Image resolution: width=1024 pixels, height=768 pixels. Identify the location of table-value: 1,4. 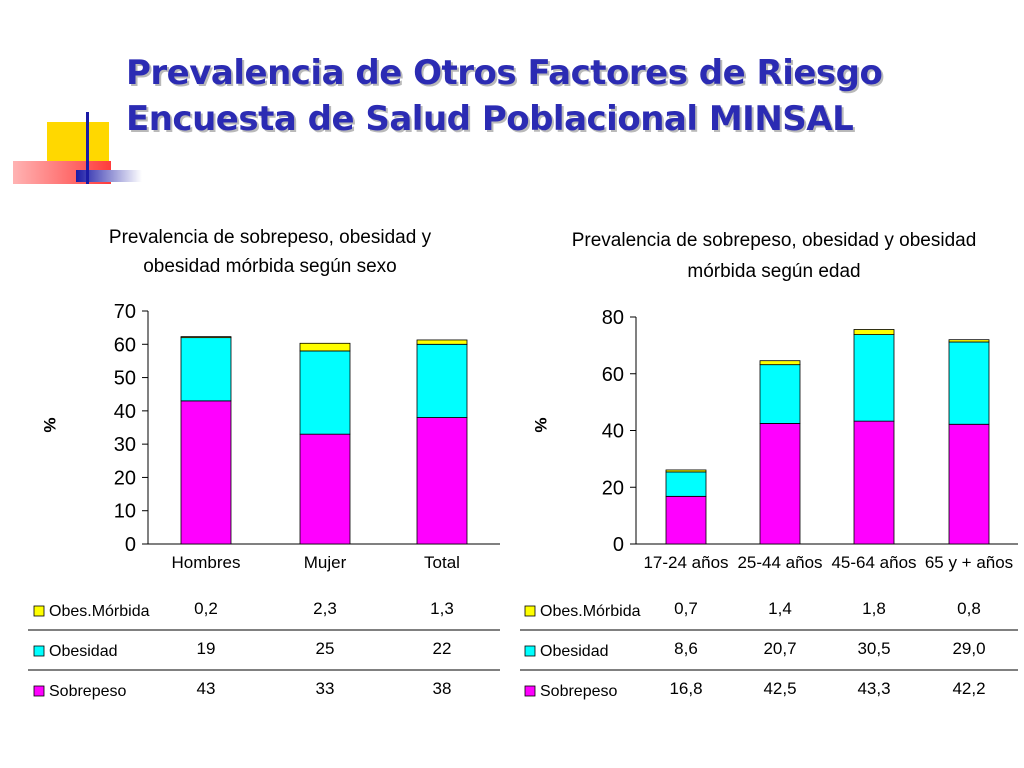
(780, 608).